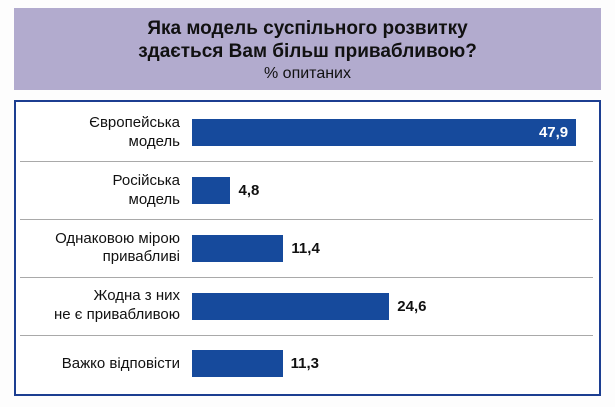 The height and width of the screenshot is (407, 615). Describe the element at coordinates (384, 133) in the screenshot. I see `bar: 47,9` at that location.